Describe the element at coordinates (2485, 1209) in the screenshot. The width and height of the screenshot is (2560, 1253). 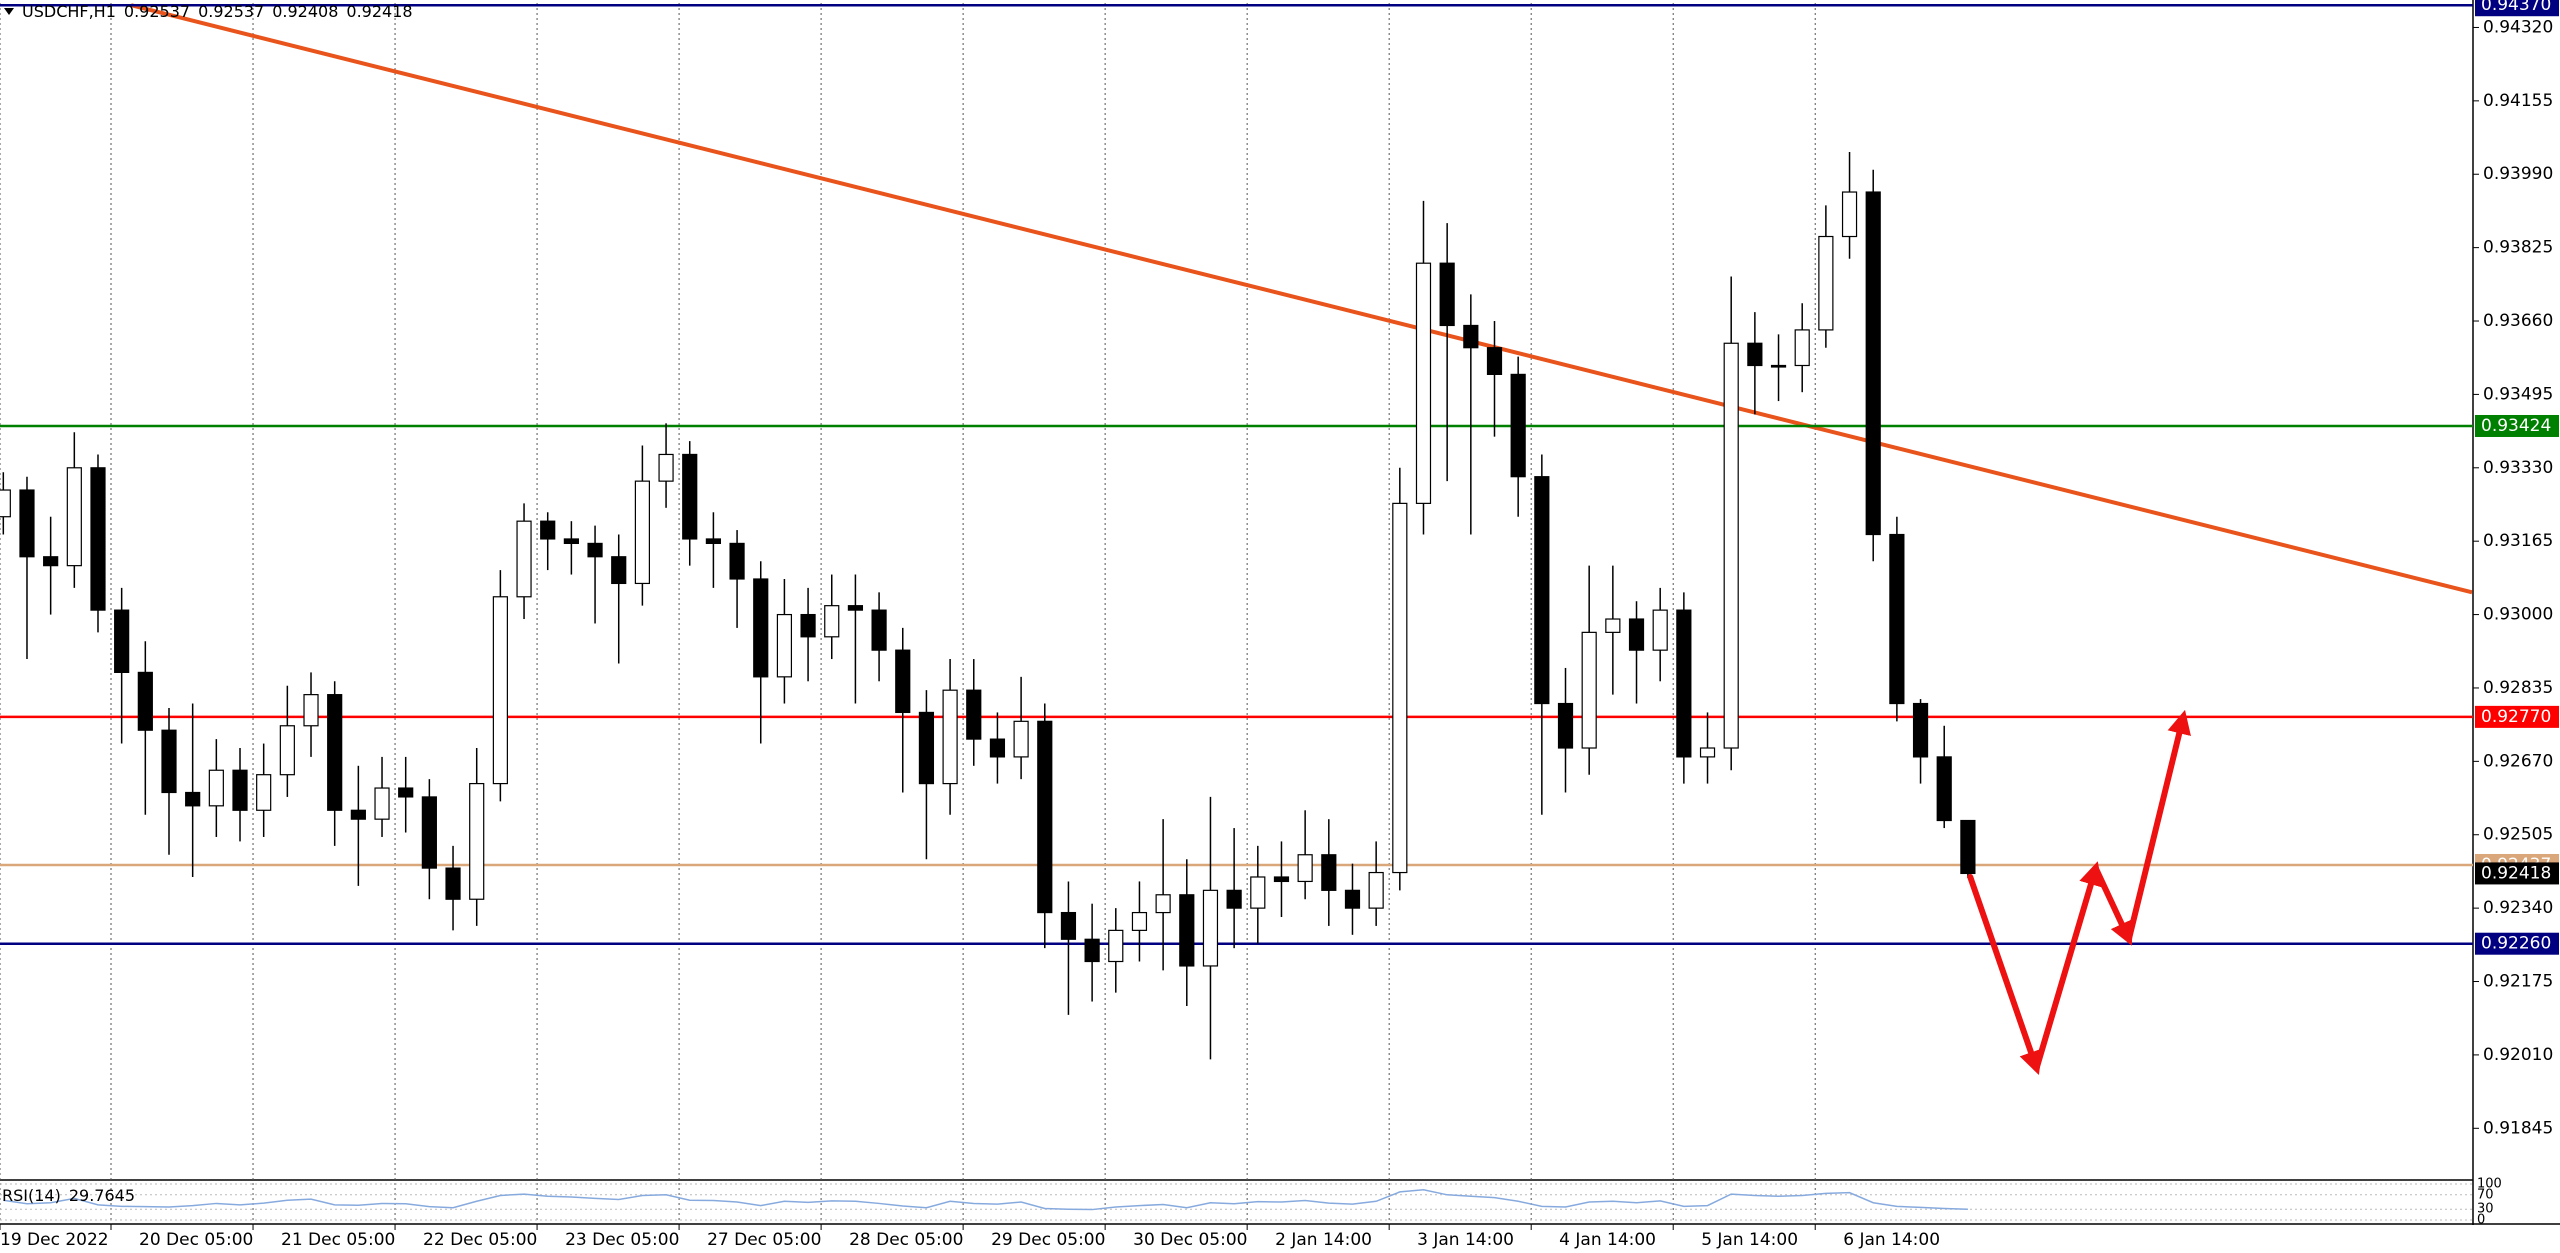
I see `rsi-tick-label: 30` at that location.